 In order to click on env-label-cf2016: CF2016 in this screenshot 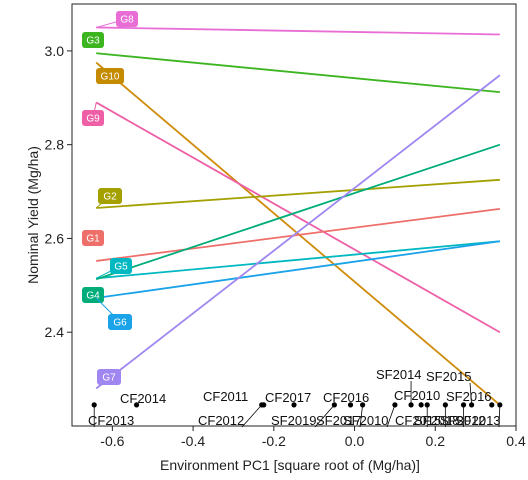, I will do `click(346, 397)`.